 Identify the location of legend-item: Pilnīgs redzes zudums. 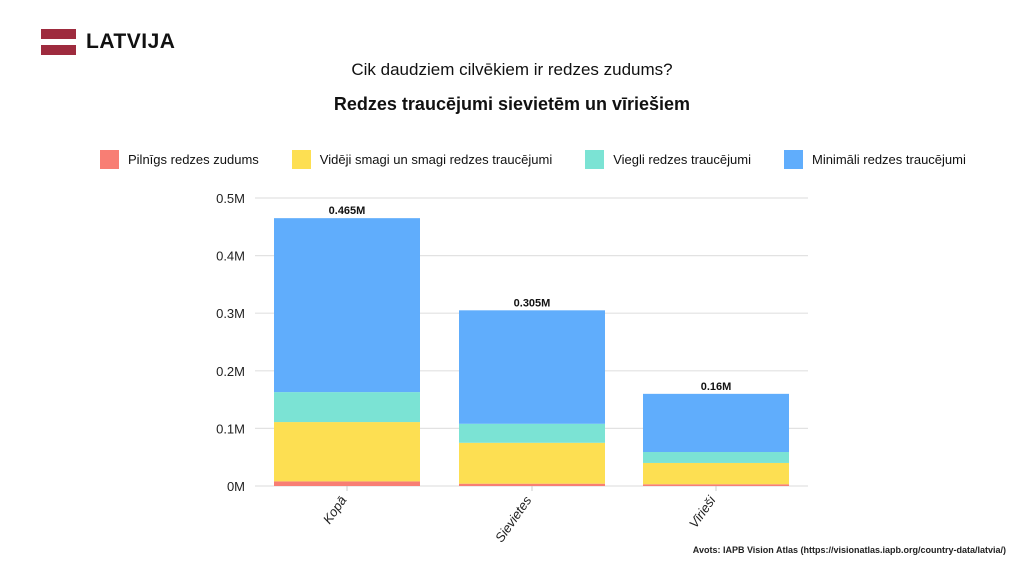
(179, 159).